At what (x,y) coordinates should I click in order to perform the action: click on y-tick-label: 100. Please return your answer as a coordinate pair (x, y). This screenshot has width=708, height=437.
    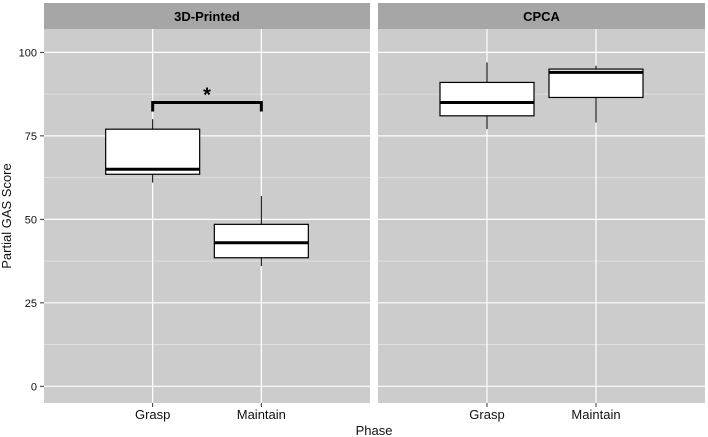
    Looking at the image, I should click on (28, 53).